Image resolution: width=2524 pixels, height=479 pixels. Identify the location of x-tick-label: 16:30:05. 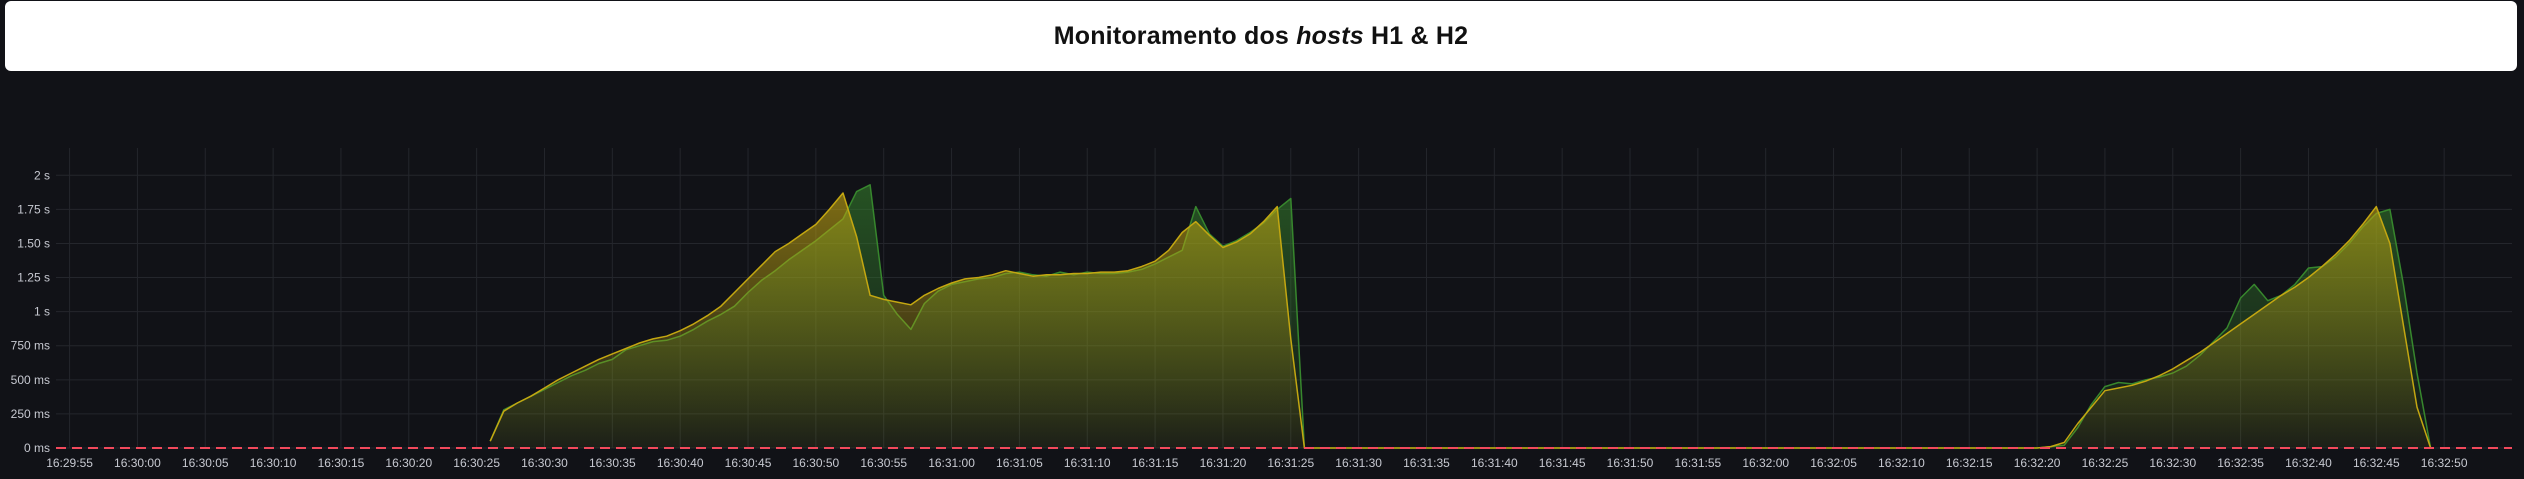
(205, 463).